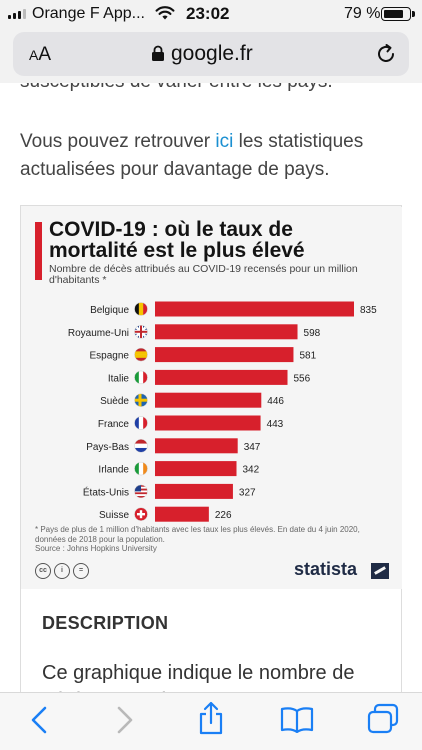  What do you see at coordinates (307, 356) in the screenshot?
I see `value-label: 581` at bounding box center [307, 356].